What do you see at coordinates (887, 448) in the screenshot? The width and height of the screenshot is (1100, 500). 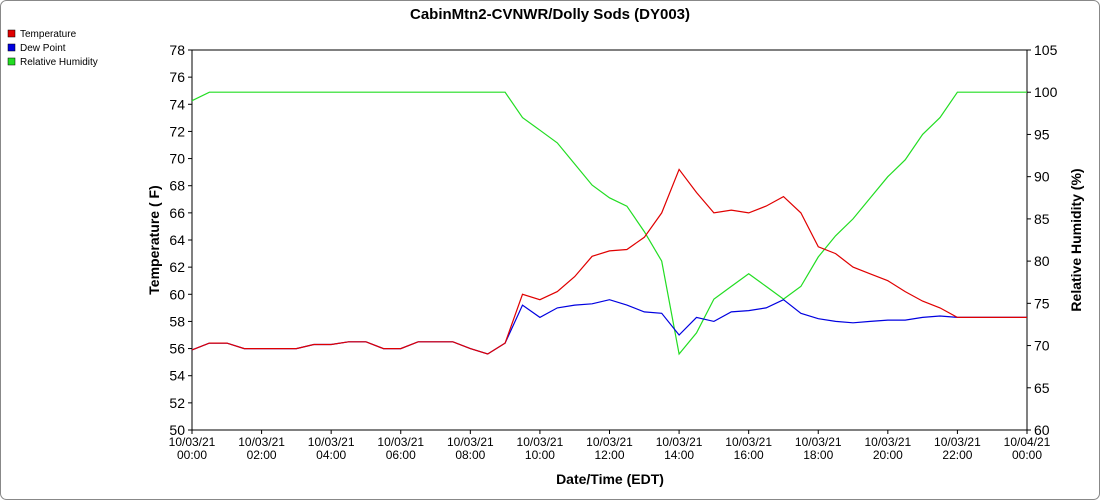 I see `x-tick-label: 10/03/21 20:00` at bounding box center [887, 448].